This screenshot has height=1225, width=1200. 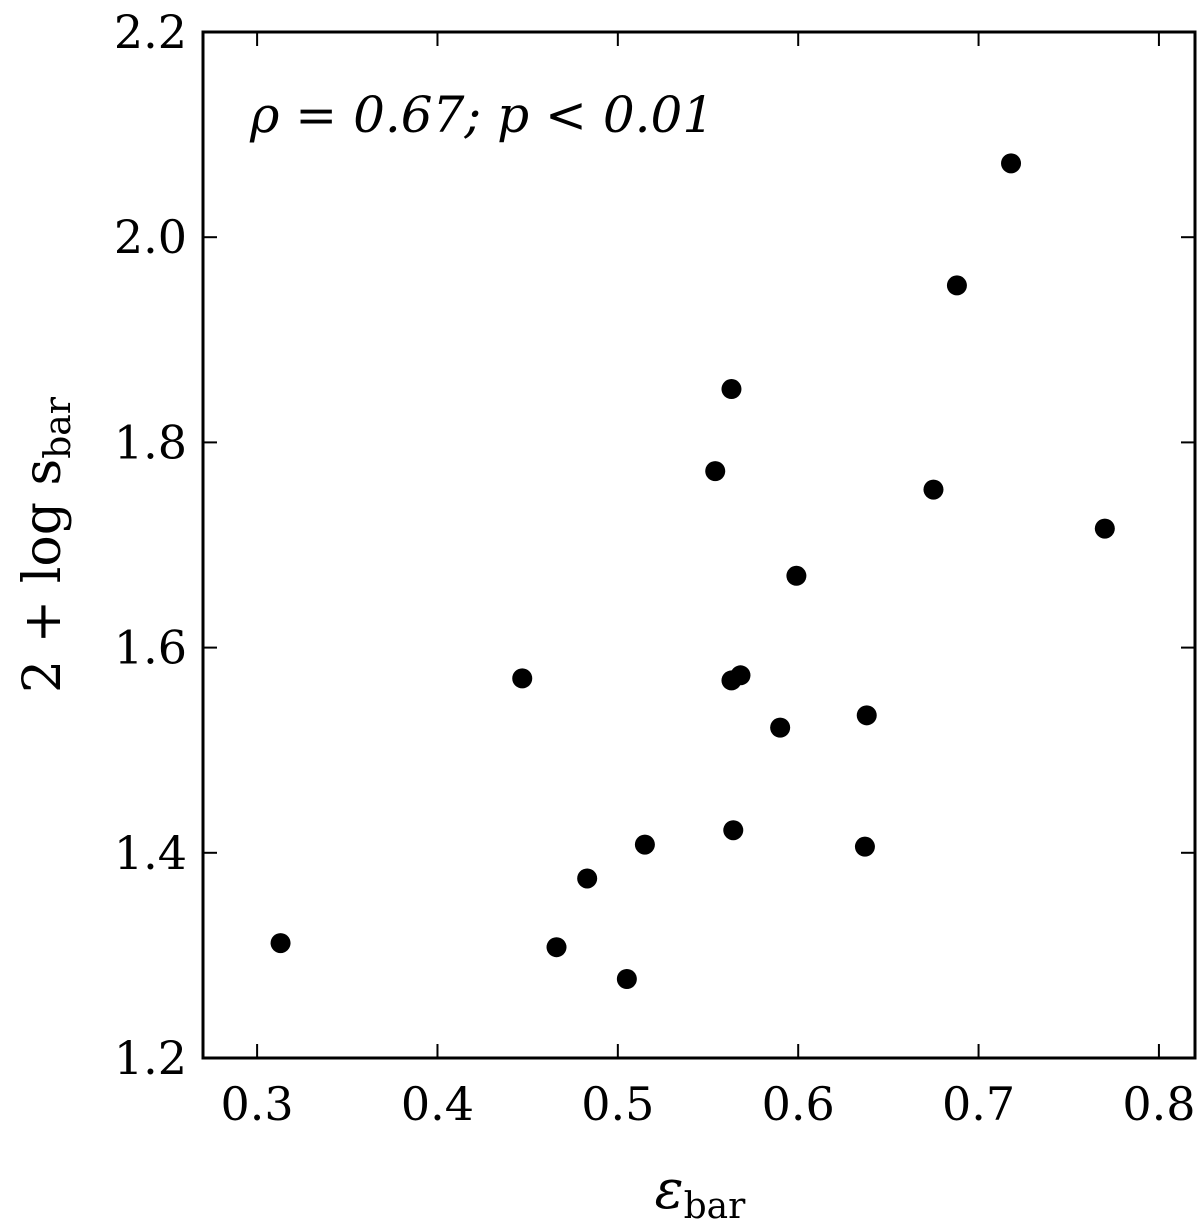 What do you see at coordinates (617, 1104) in the screenshot?
I see `x-tick-label: 0.5` at bounding box center [617, 1104].